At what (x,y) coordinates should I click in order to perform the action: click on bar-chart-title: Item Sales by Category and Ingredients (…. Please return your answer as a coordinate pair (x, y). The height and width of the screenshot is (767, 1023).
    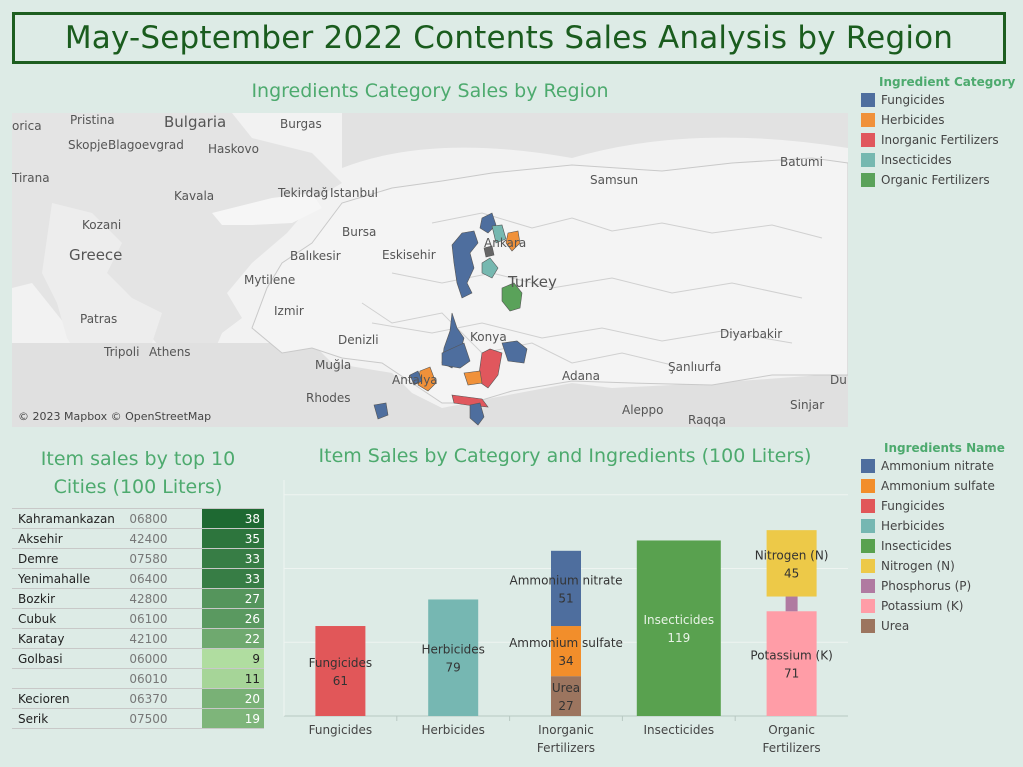
    Looking at the image, I should click on (565, 456).